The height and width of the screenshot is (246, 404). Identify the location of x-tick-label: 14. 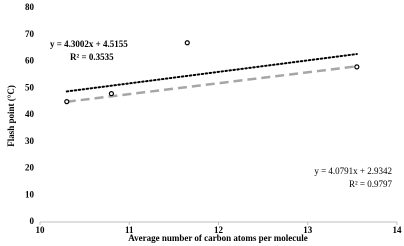
(398, 230).